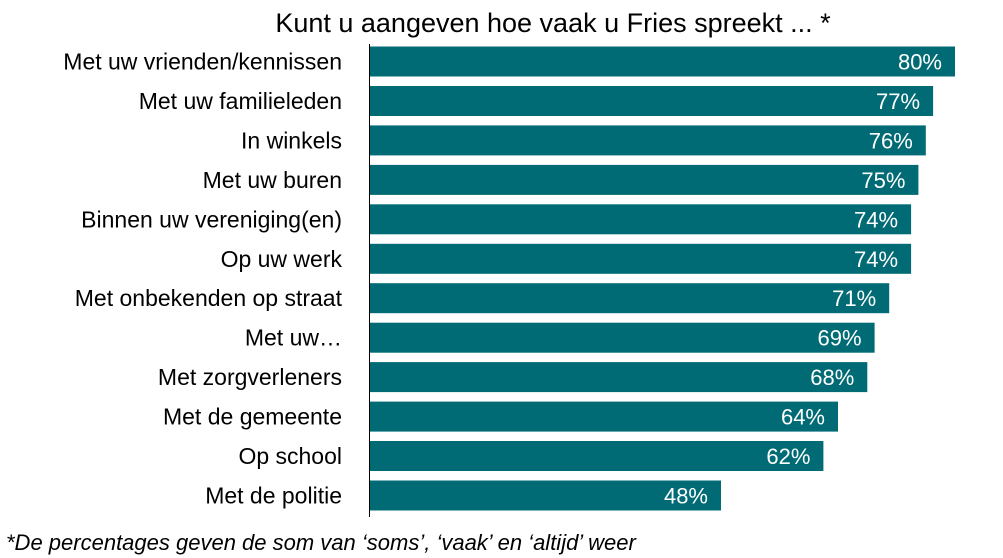 This screenshot has height=558, width=1003. What do you see at coordinates (832, 377) in the screenshot?
I see `data-label: 68%` at bounding box center [832, 377].